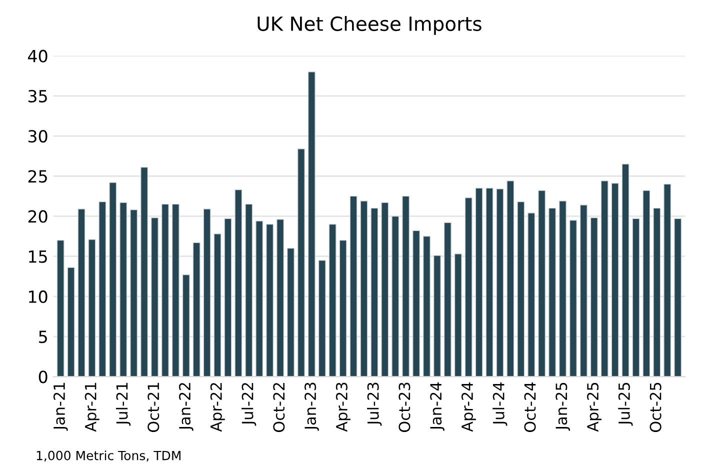 The height and width of the screenshot is (465, 710). Describe the element at coordinates (108, 456) in the screenshot. I see `text: 1,000 Metric Tons, TDM` at that location.